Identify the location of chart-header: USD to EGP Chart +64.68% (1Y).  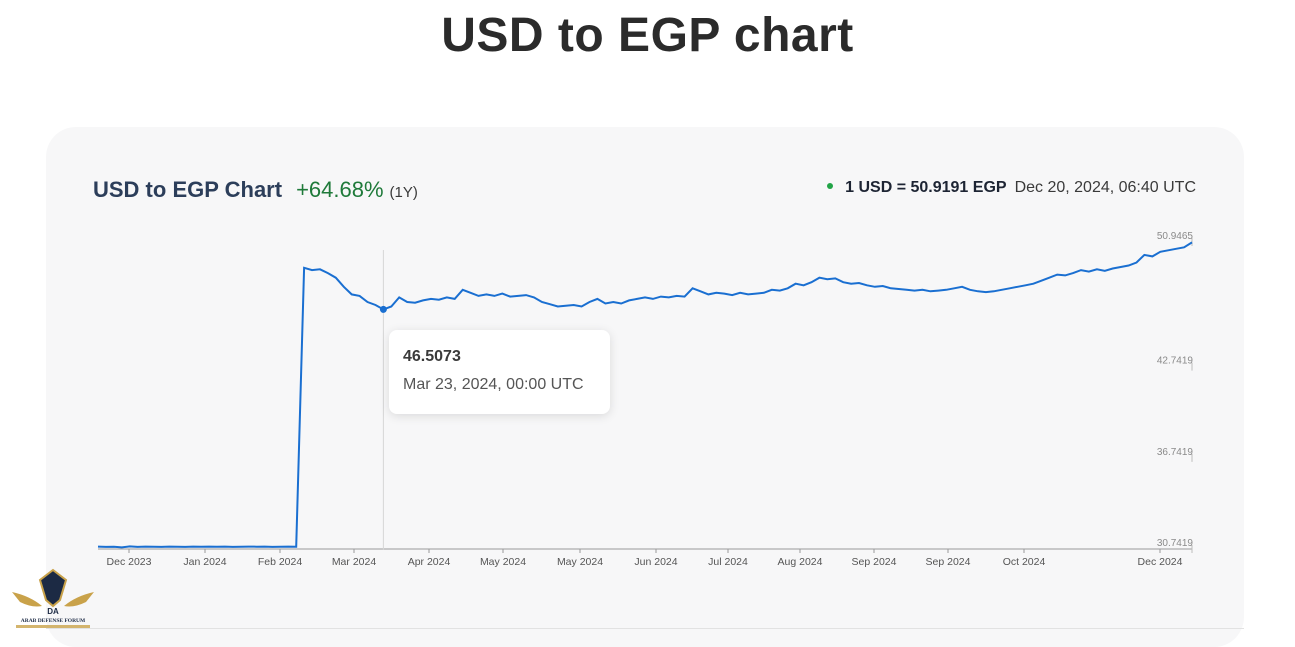
(255, 190).